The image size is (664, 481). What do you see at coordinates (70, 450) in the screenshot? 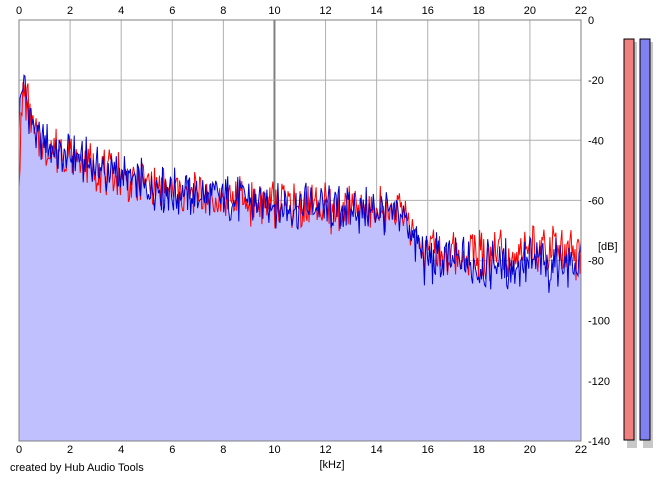
I see `x-tick-label-bottom: 2` at bounding box center [70, 450].